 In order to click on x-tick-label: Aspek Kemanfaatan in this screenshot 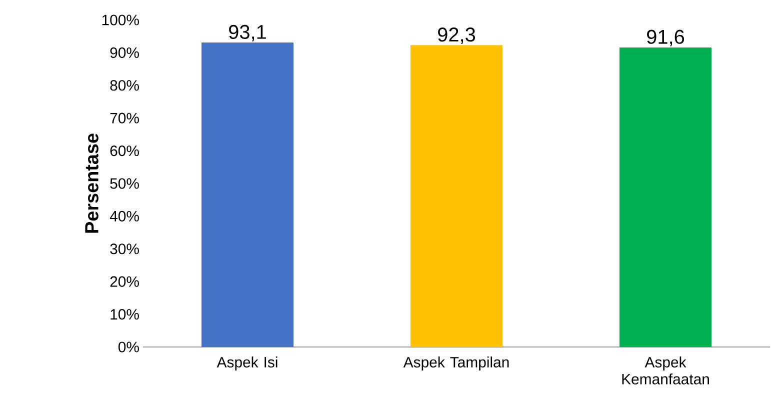, I will do `click(665, 370)`.